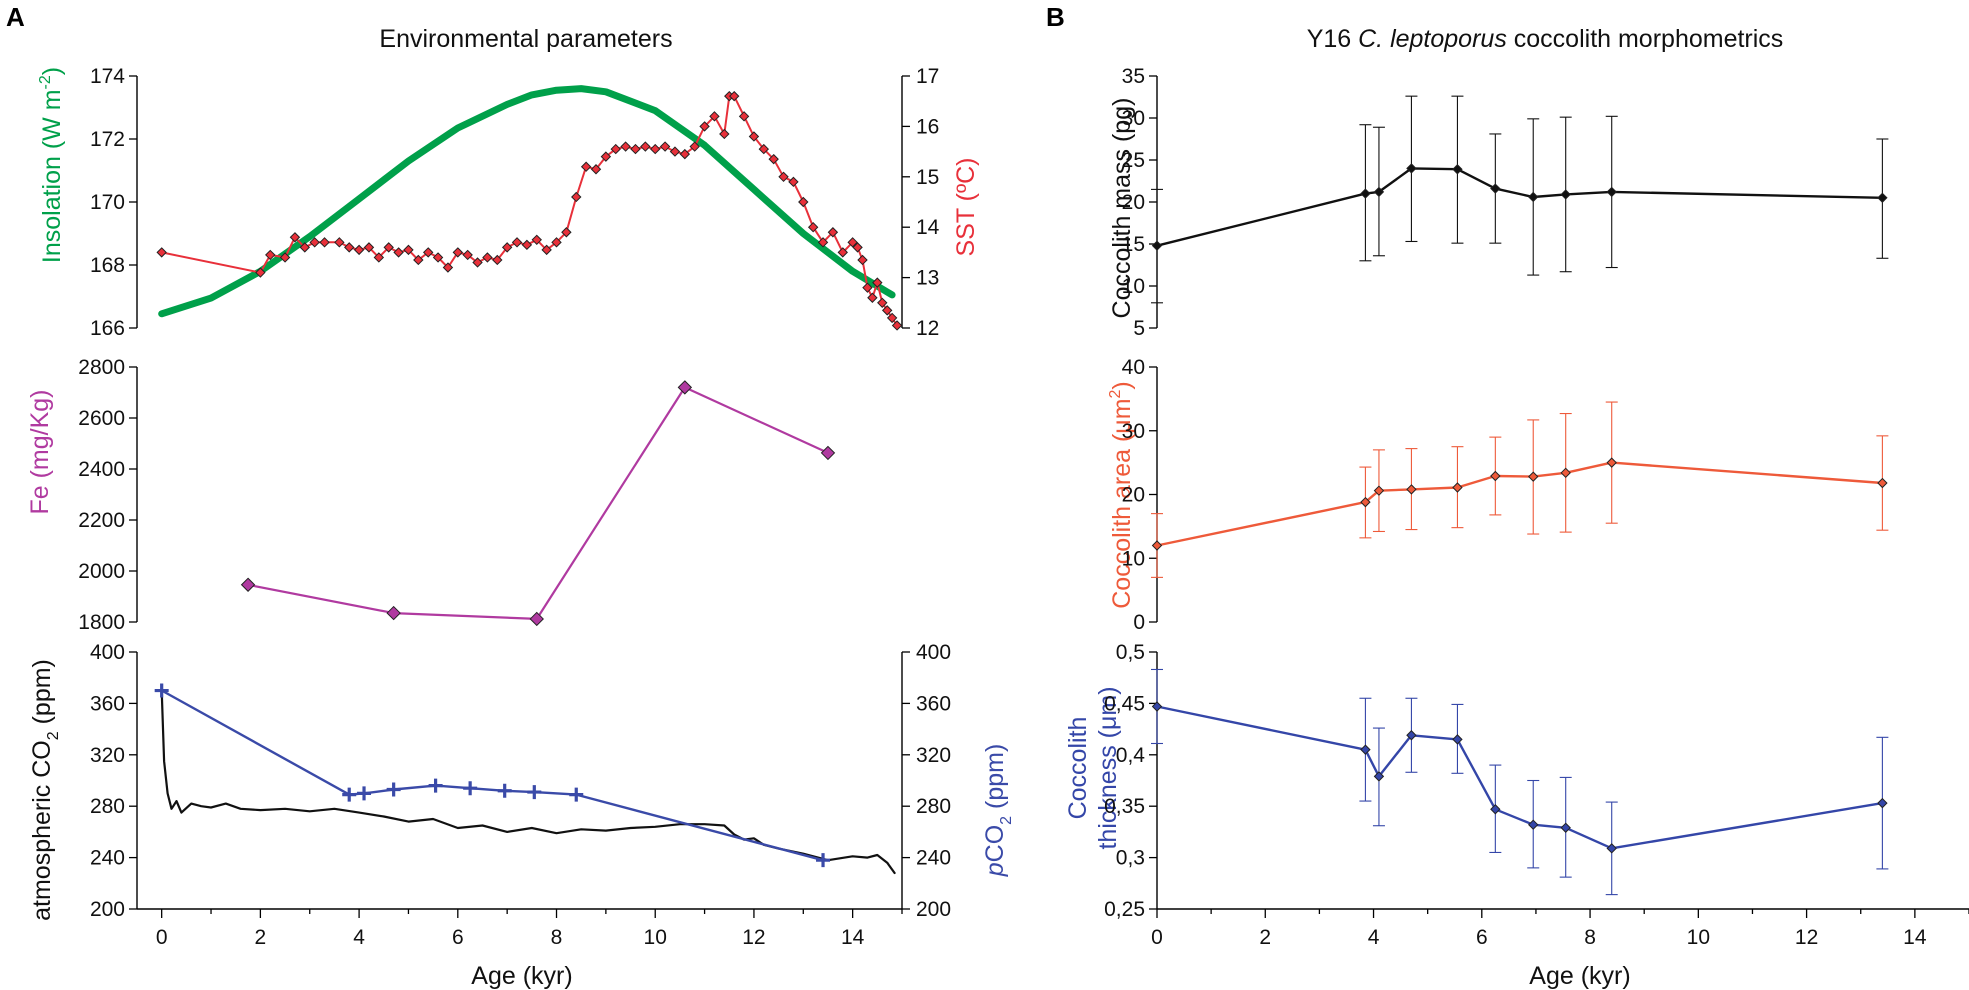 The width and height of the screenshot is (1969, 990). What do you see at coordinates (928, 227) in the screenshot?
I see `sst-tick-label: 14` at bounding box center [928, 227].